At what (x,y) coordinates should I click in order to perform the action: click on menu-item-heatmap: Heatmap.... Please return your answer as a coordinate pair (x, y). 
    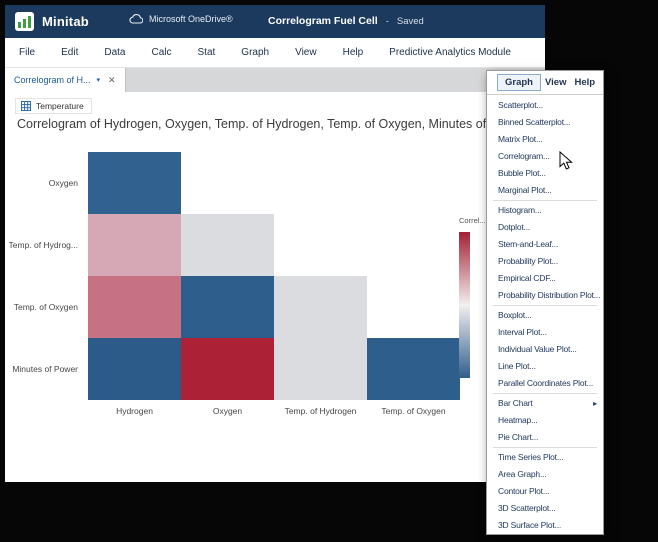
    Looking at the image, I should click on (518, 420).